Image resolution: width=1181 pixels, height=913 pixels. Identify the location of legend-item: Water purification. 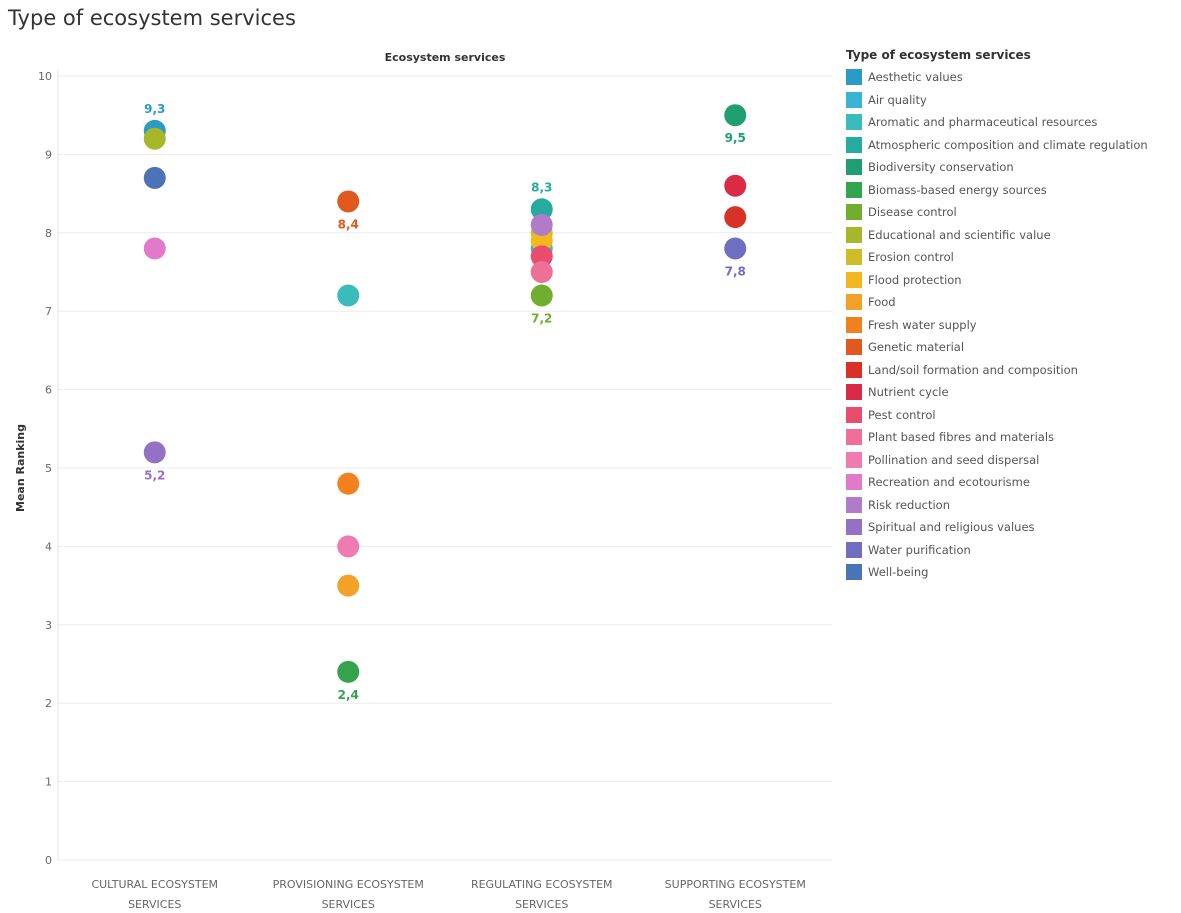
(1013, 550).